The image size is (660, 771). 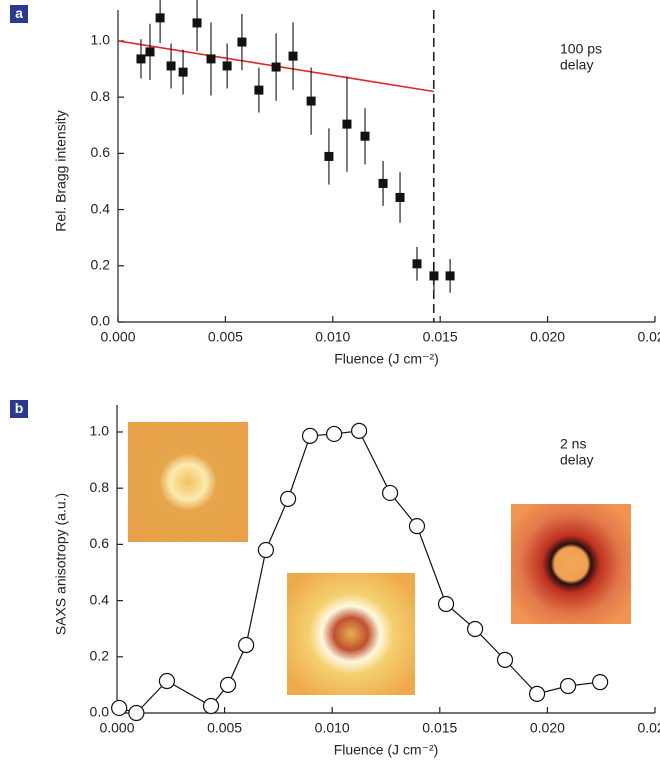 What do you see at coordinates (61, 170) in the screenshot?
I see `y-axis-label: Rel. Bragg intensity` at bounding box center [61, 170].